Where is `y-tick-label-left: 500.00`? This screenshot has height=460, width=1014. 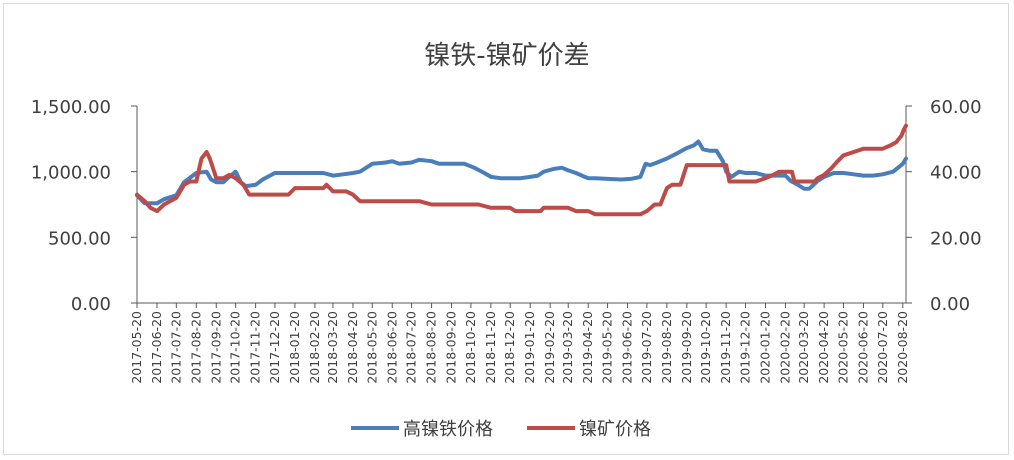
y-tick-label-left: 500.00 is located at coordinates (79, 238).